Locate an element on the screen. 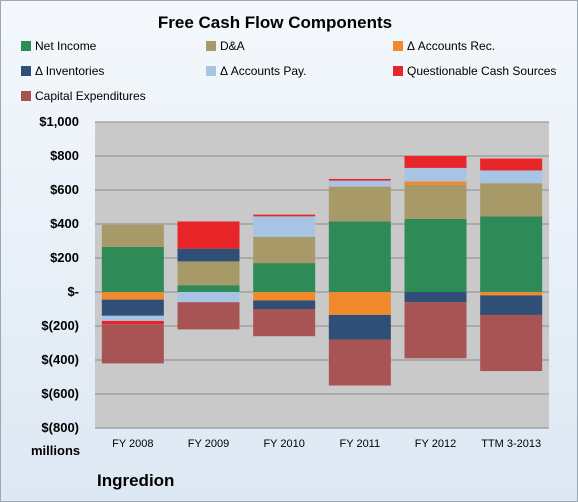  x-tick-label: FY 2012 is located at coordinates (435, 444).